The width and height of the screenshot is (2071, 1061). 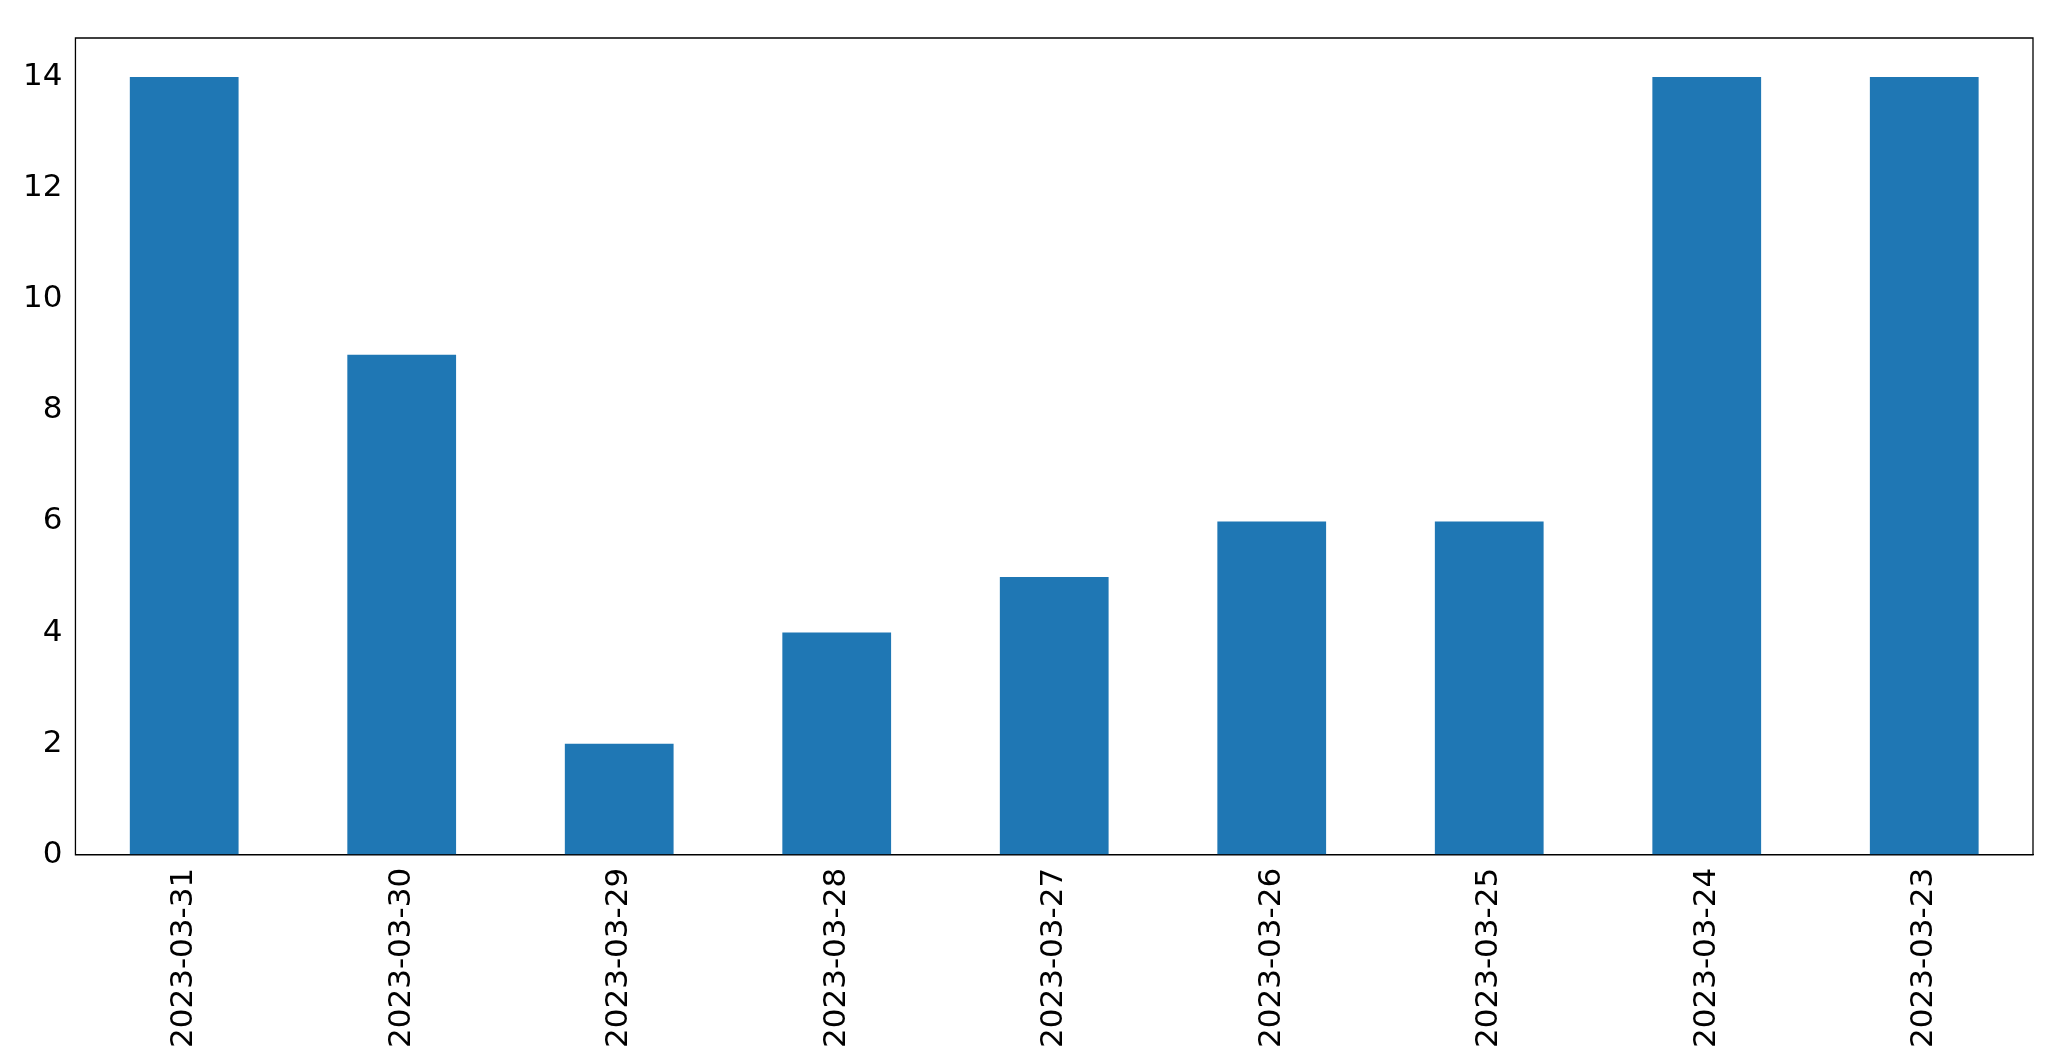 What do you see at coordinates (42, 73) in the screenshot?
I see `y-tick-label: 14` at bounding box center [42, 73].